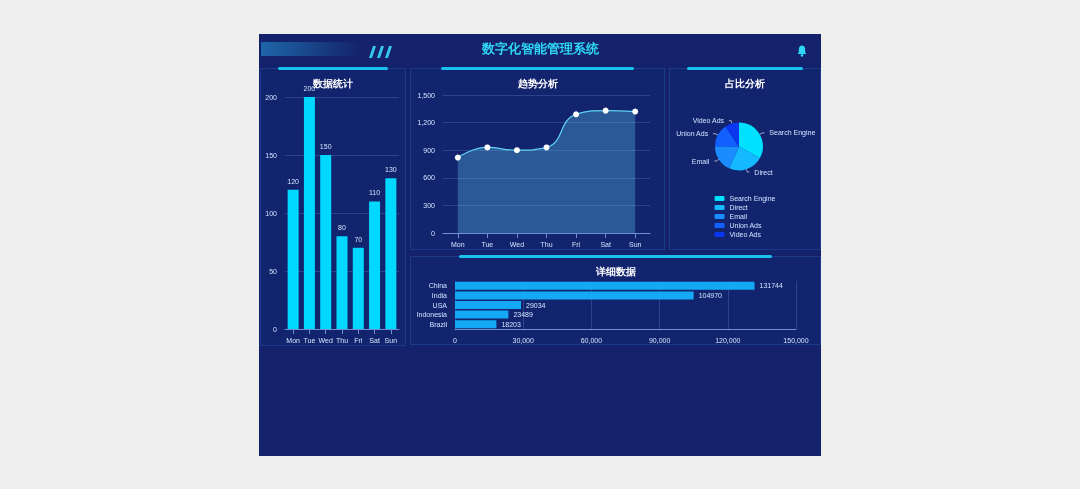  I want to click on text: 数字化智能管理系统, so click(540, 49).